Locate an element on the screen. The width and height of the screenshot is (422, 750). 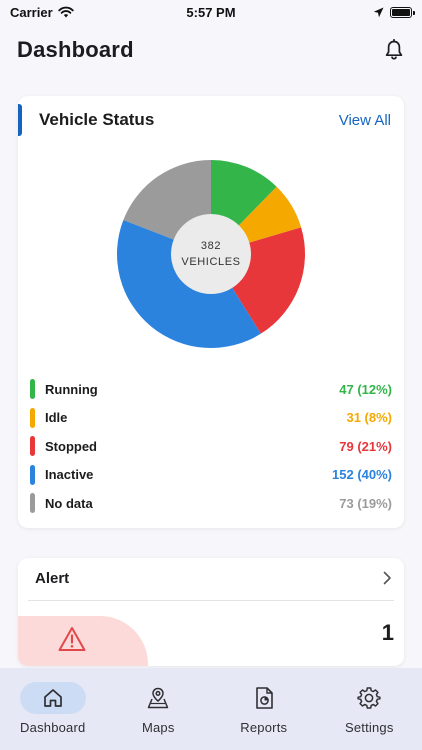
tab-maps: Maps is located at coordinates (158, 716).